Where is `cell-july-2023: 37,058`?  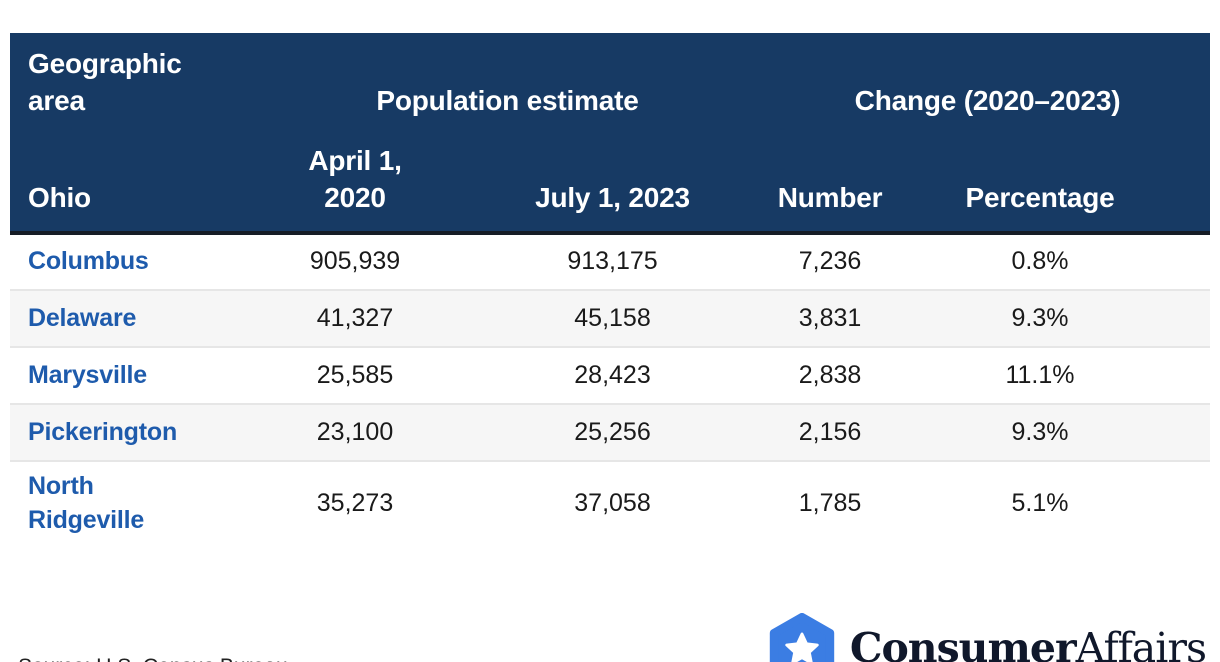
cell-july-2023: 37,058 is located at coordinates (612, 503).